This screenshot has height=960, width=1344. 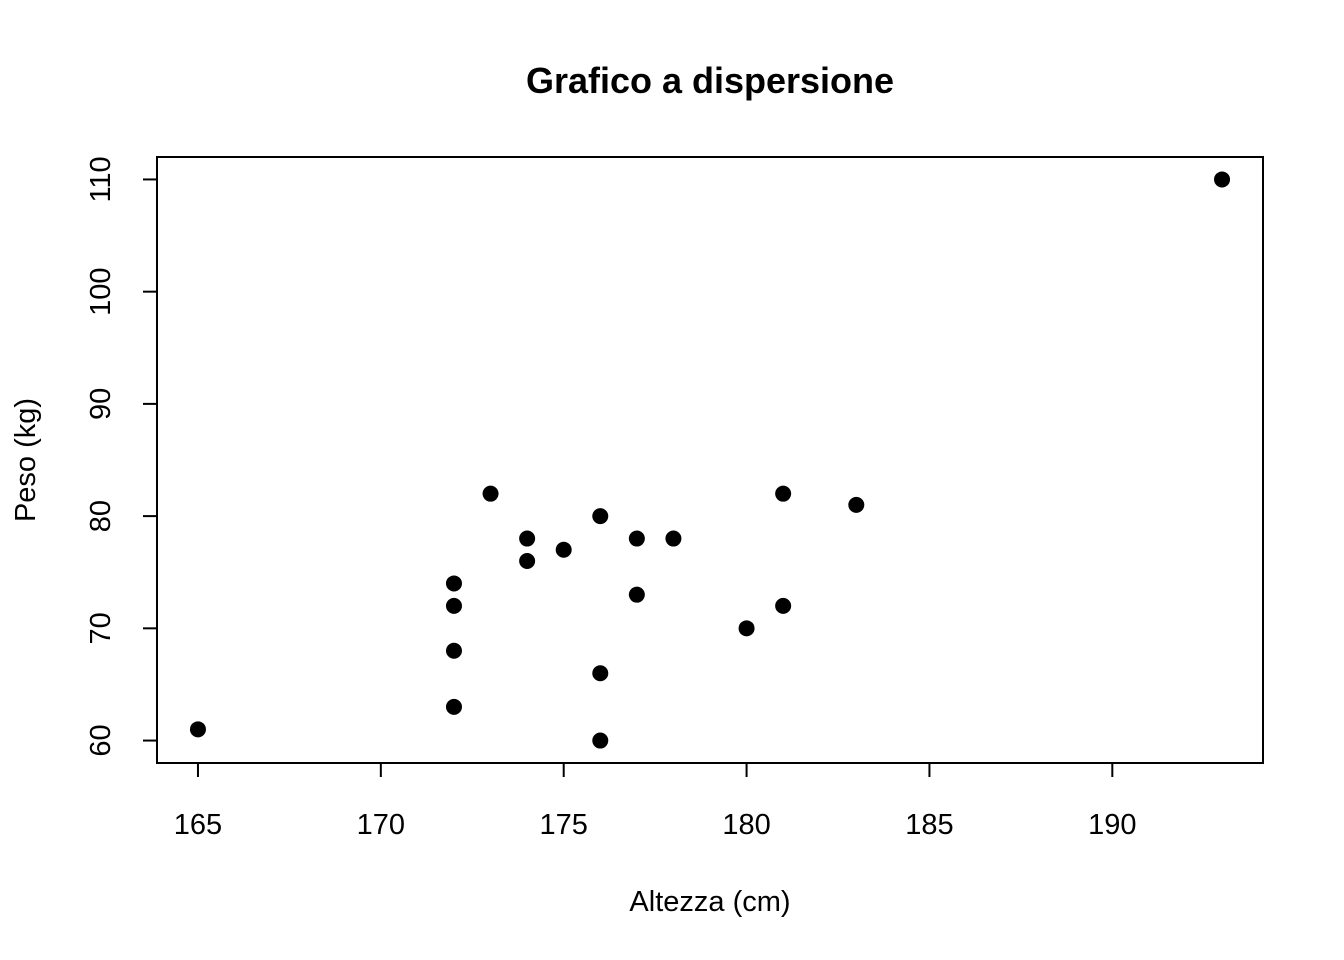 I want to click on x-tick-label: 185, so click(x=929, y=825).